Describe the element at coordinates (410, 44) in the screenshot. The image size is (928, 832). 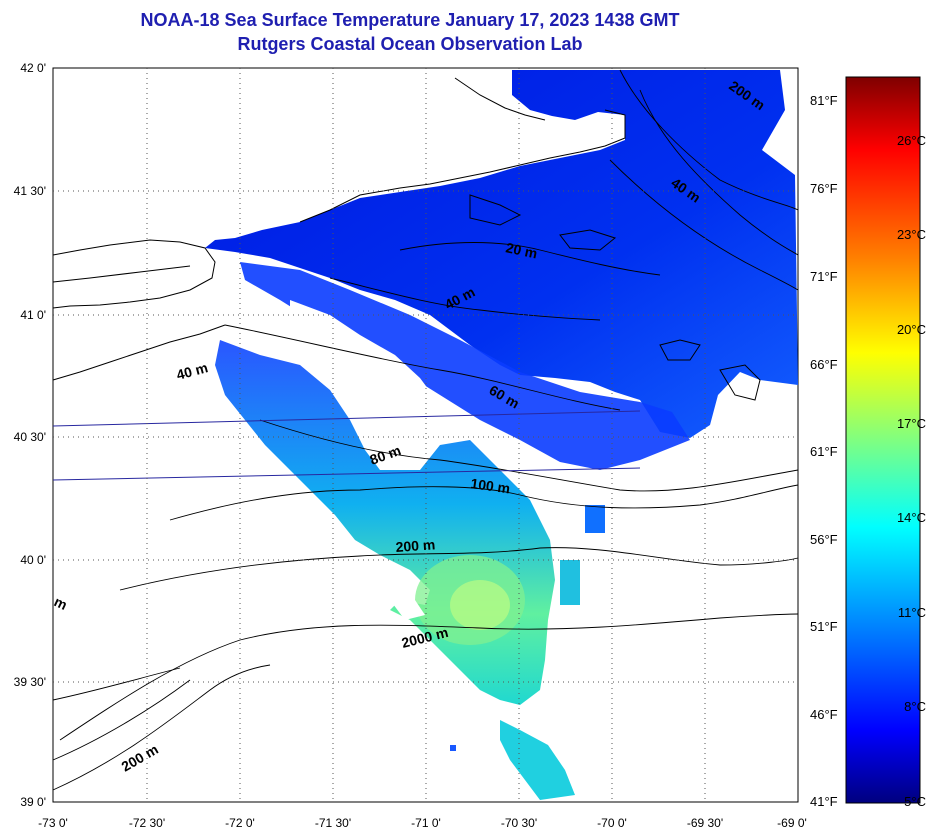
I see `map-subtitle: Rutgers Coastal Ocean Observation Lab` at that location.